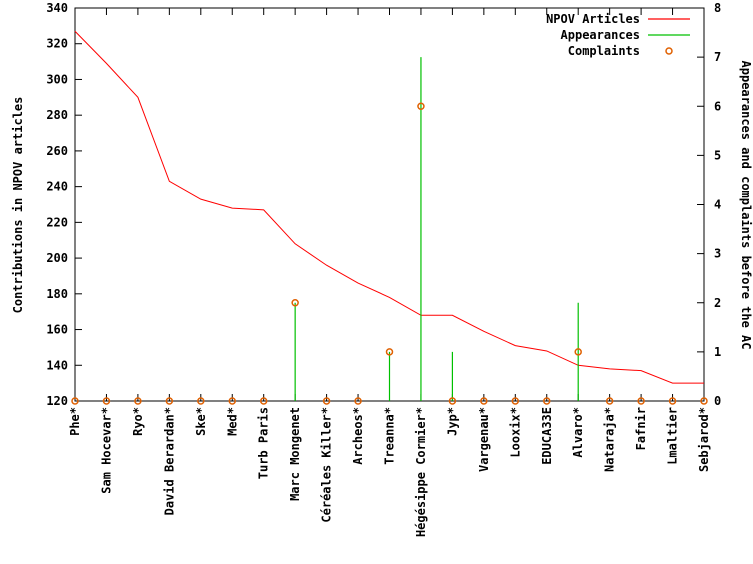 The width and height of the screenshot is (753, 564). I want to click on x-tick-label: Jyp*, so click(452, 421).